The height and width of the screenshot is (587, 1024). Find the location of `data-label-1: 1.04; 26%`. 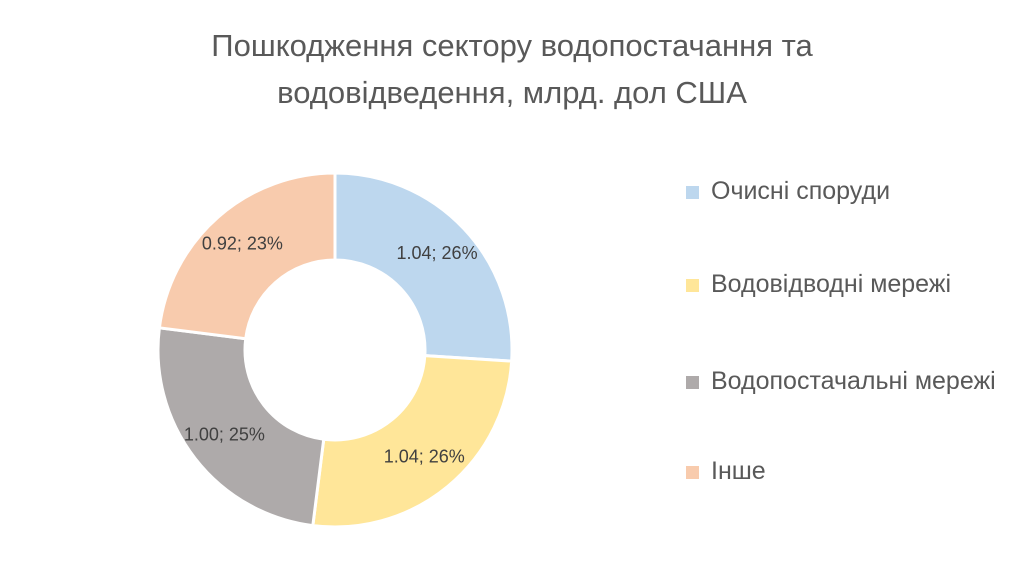

data-label-1: 1.04; 26% is located at coordinates (424, 457).